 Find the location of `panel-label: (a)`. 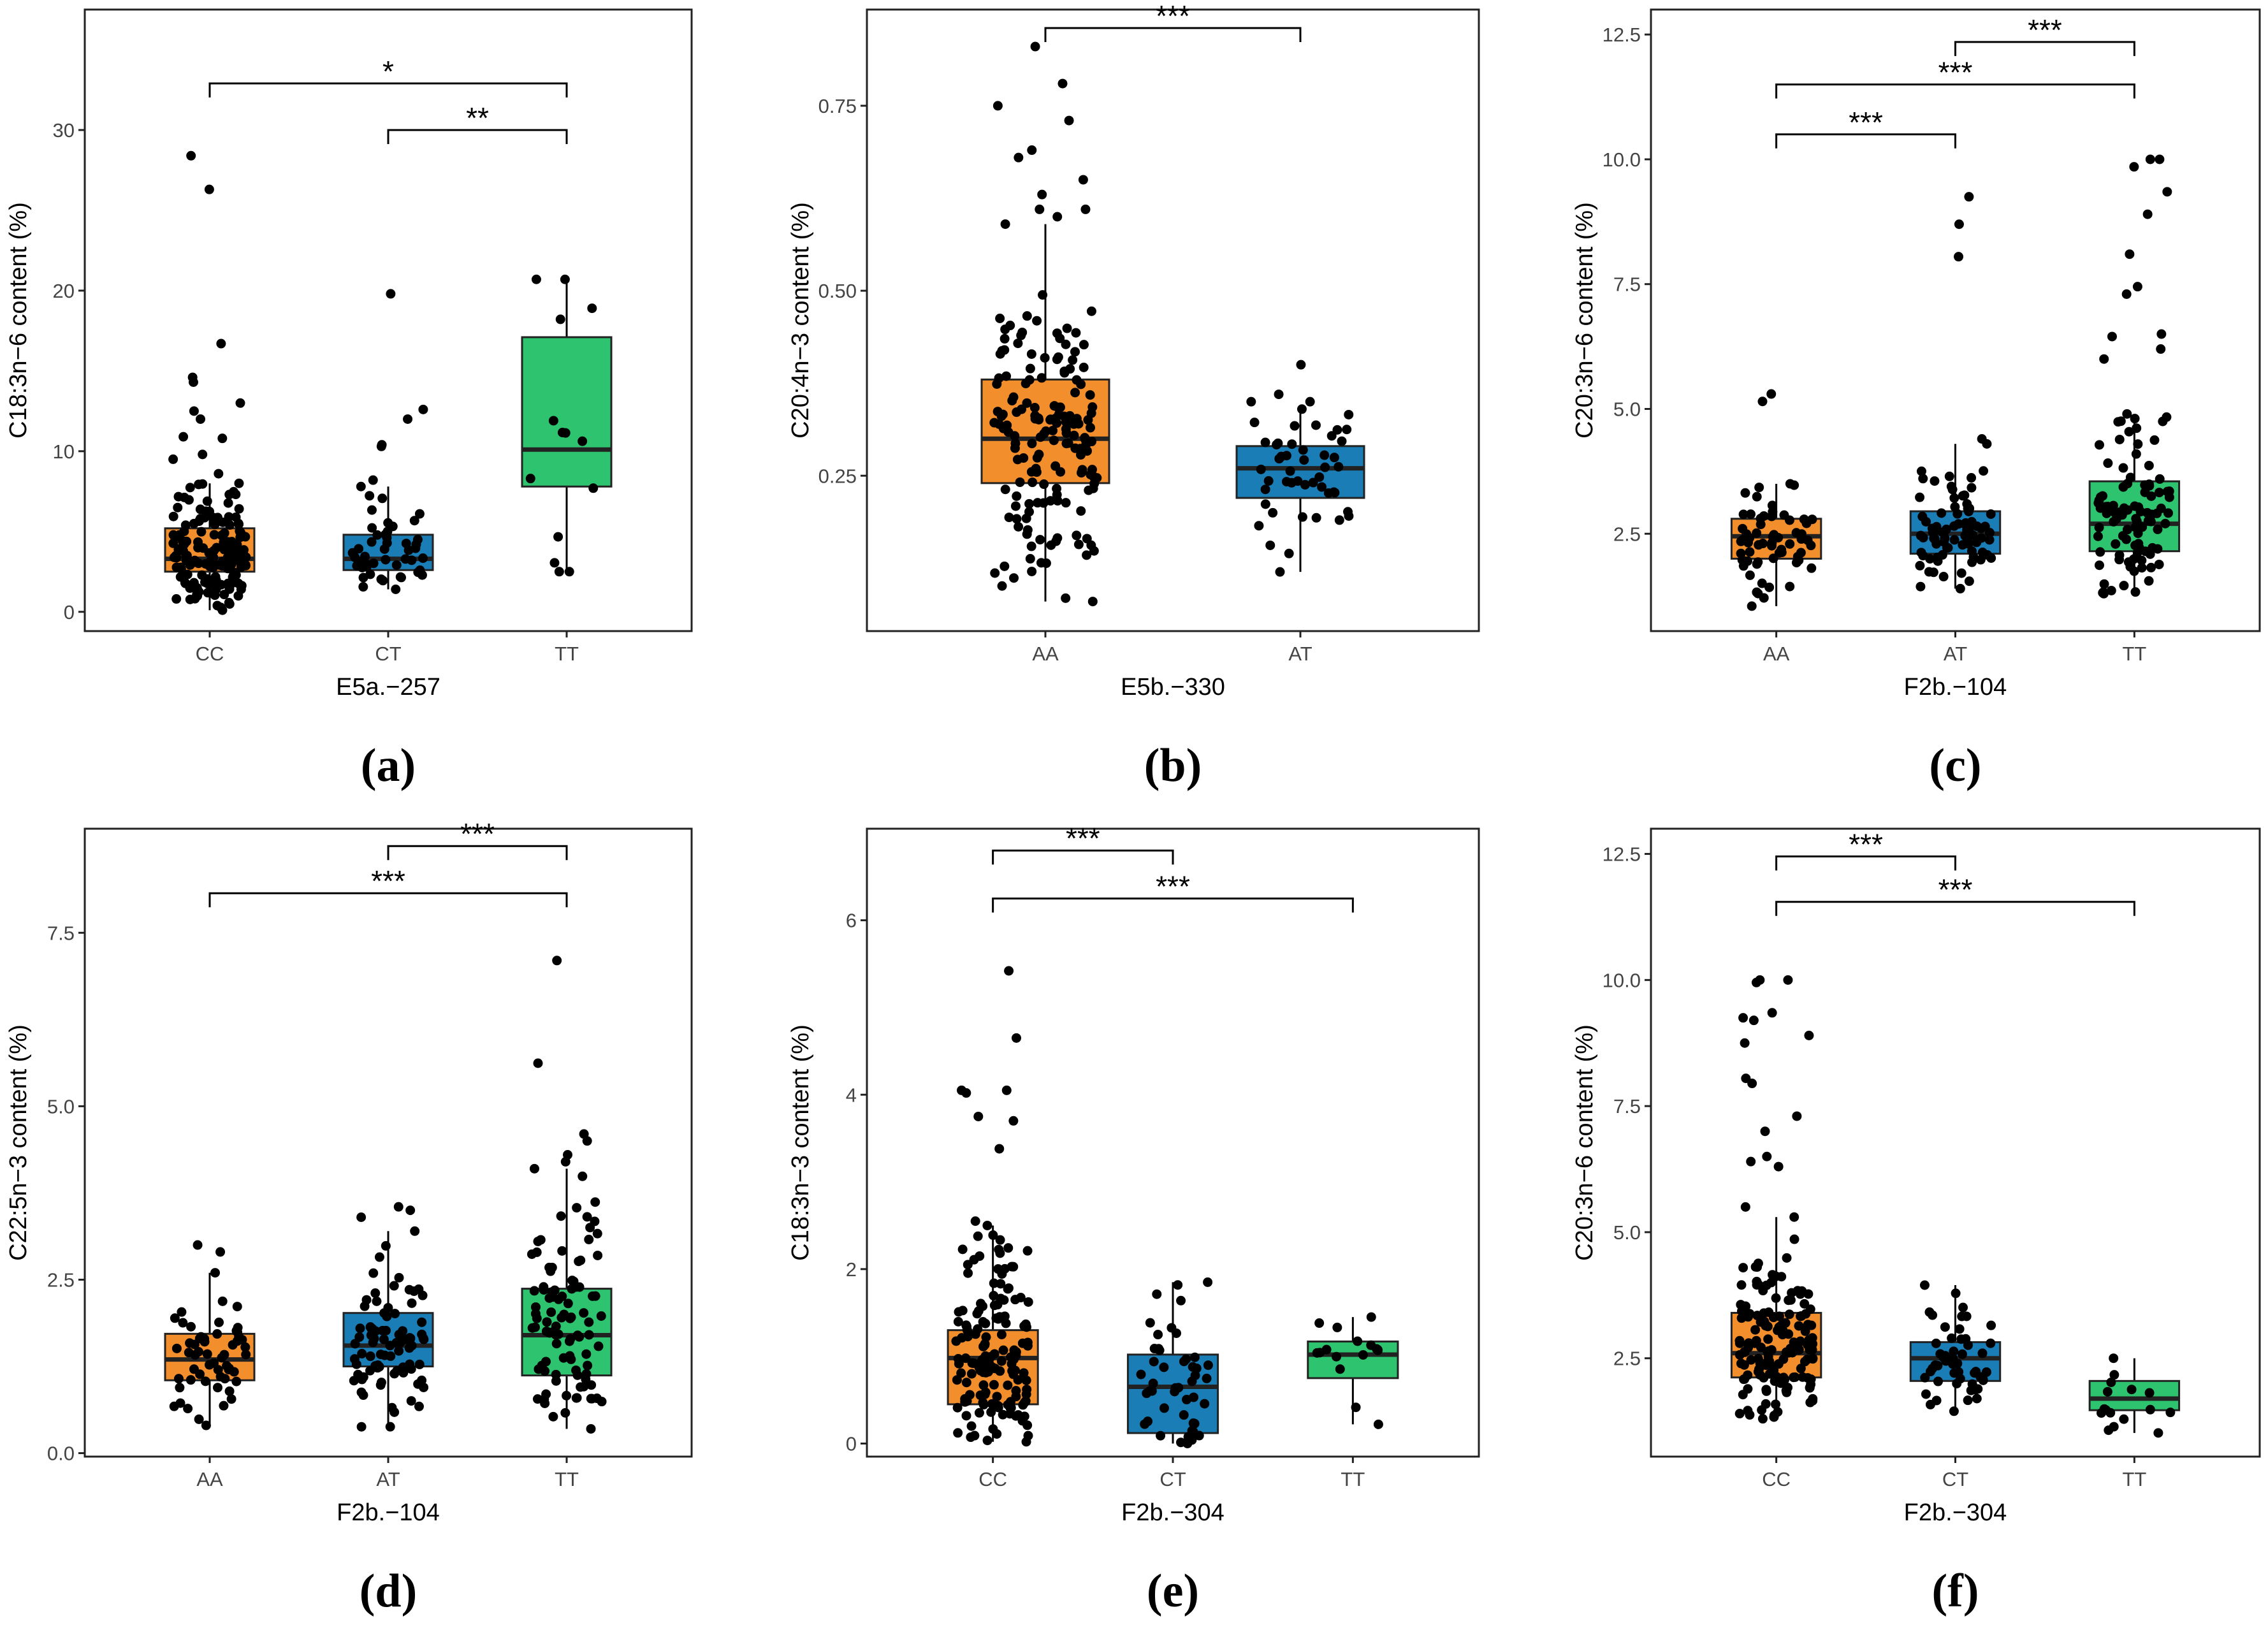

panel-label: (a) is located at coordinates (389, 765).